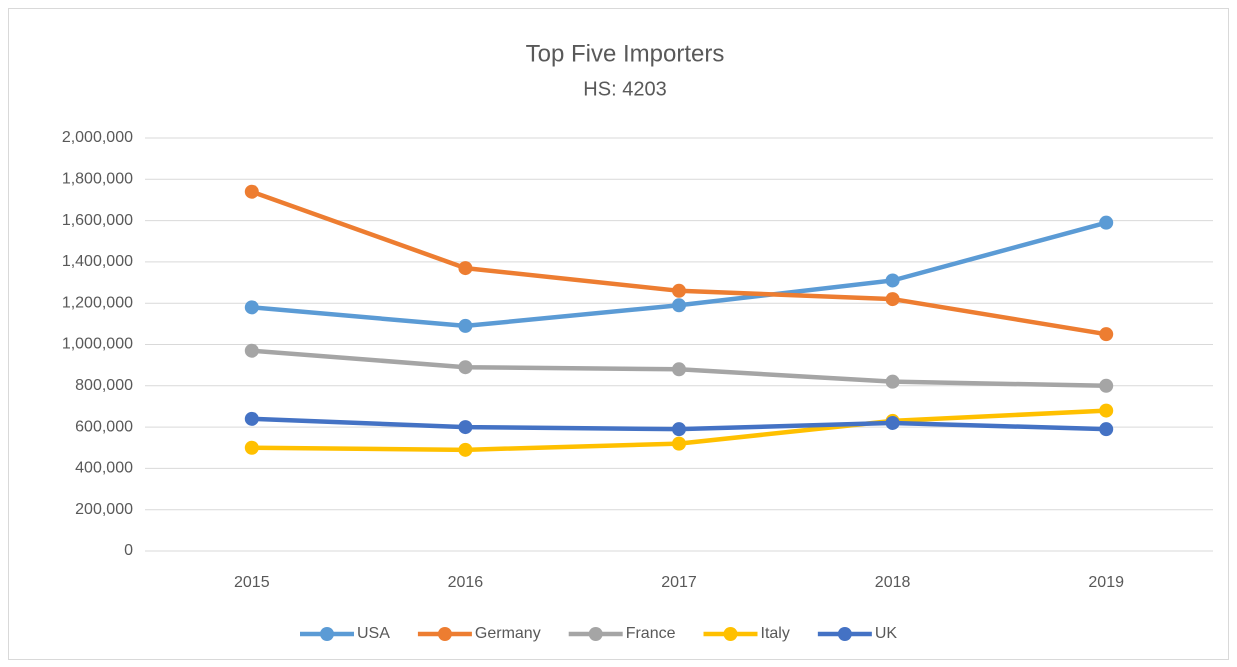 The height and width of the screenshot is (667, 1237). I want to click on legend-label: UK, so click(886, 633).